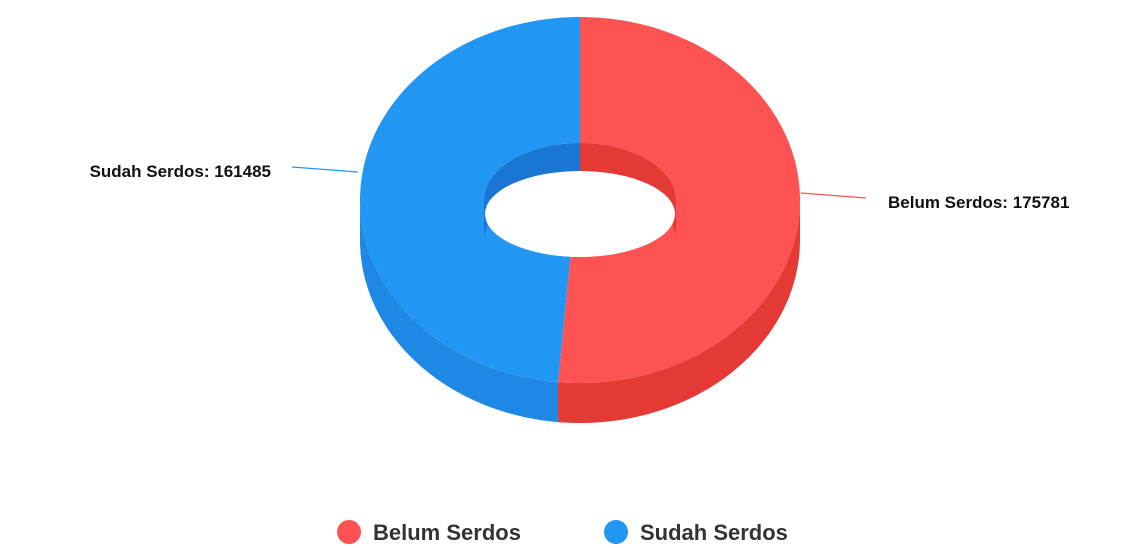 The image size is (1141, 548). Describe the element at coordinates (180, 171) in the screenshot. I see `data-label-sudah-serdos: Sudah Serdos: 161485` at that location.